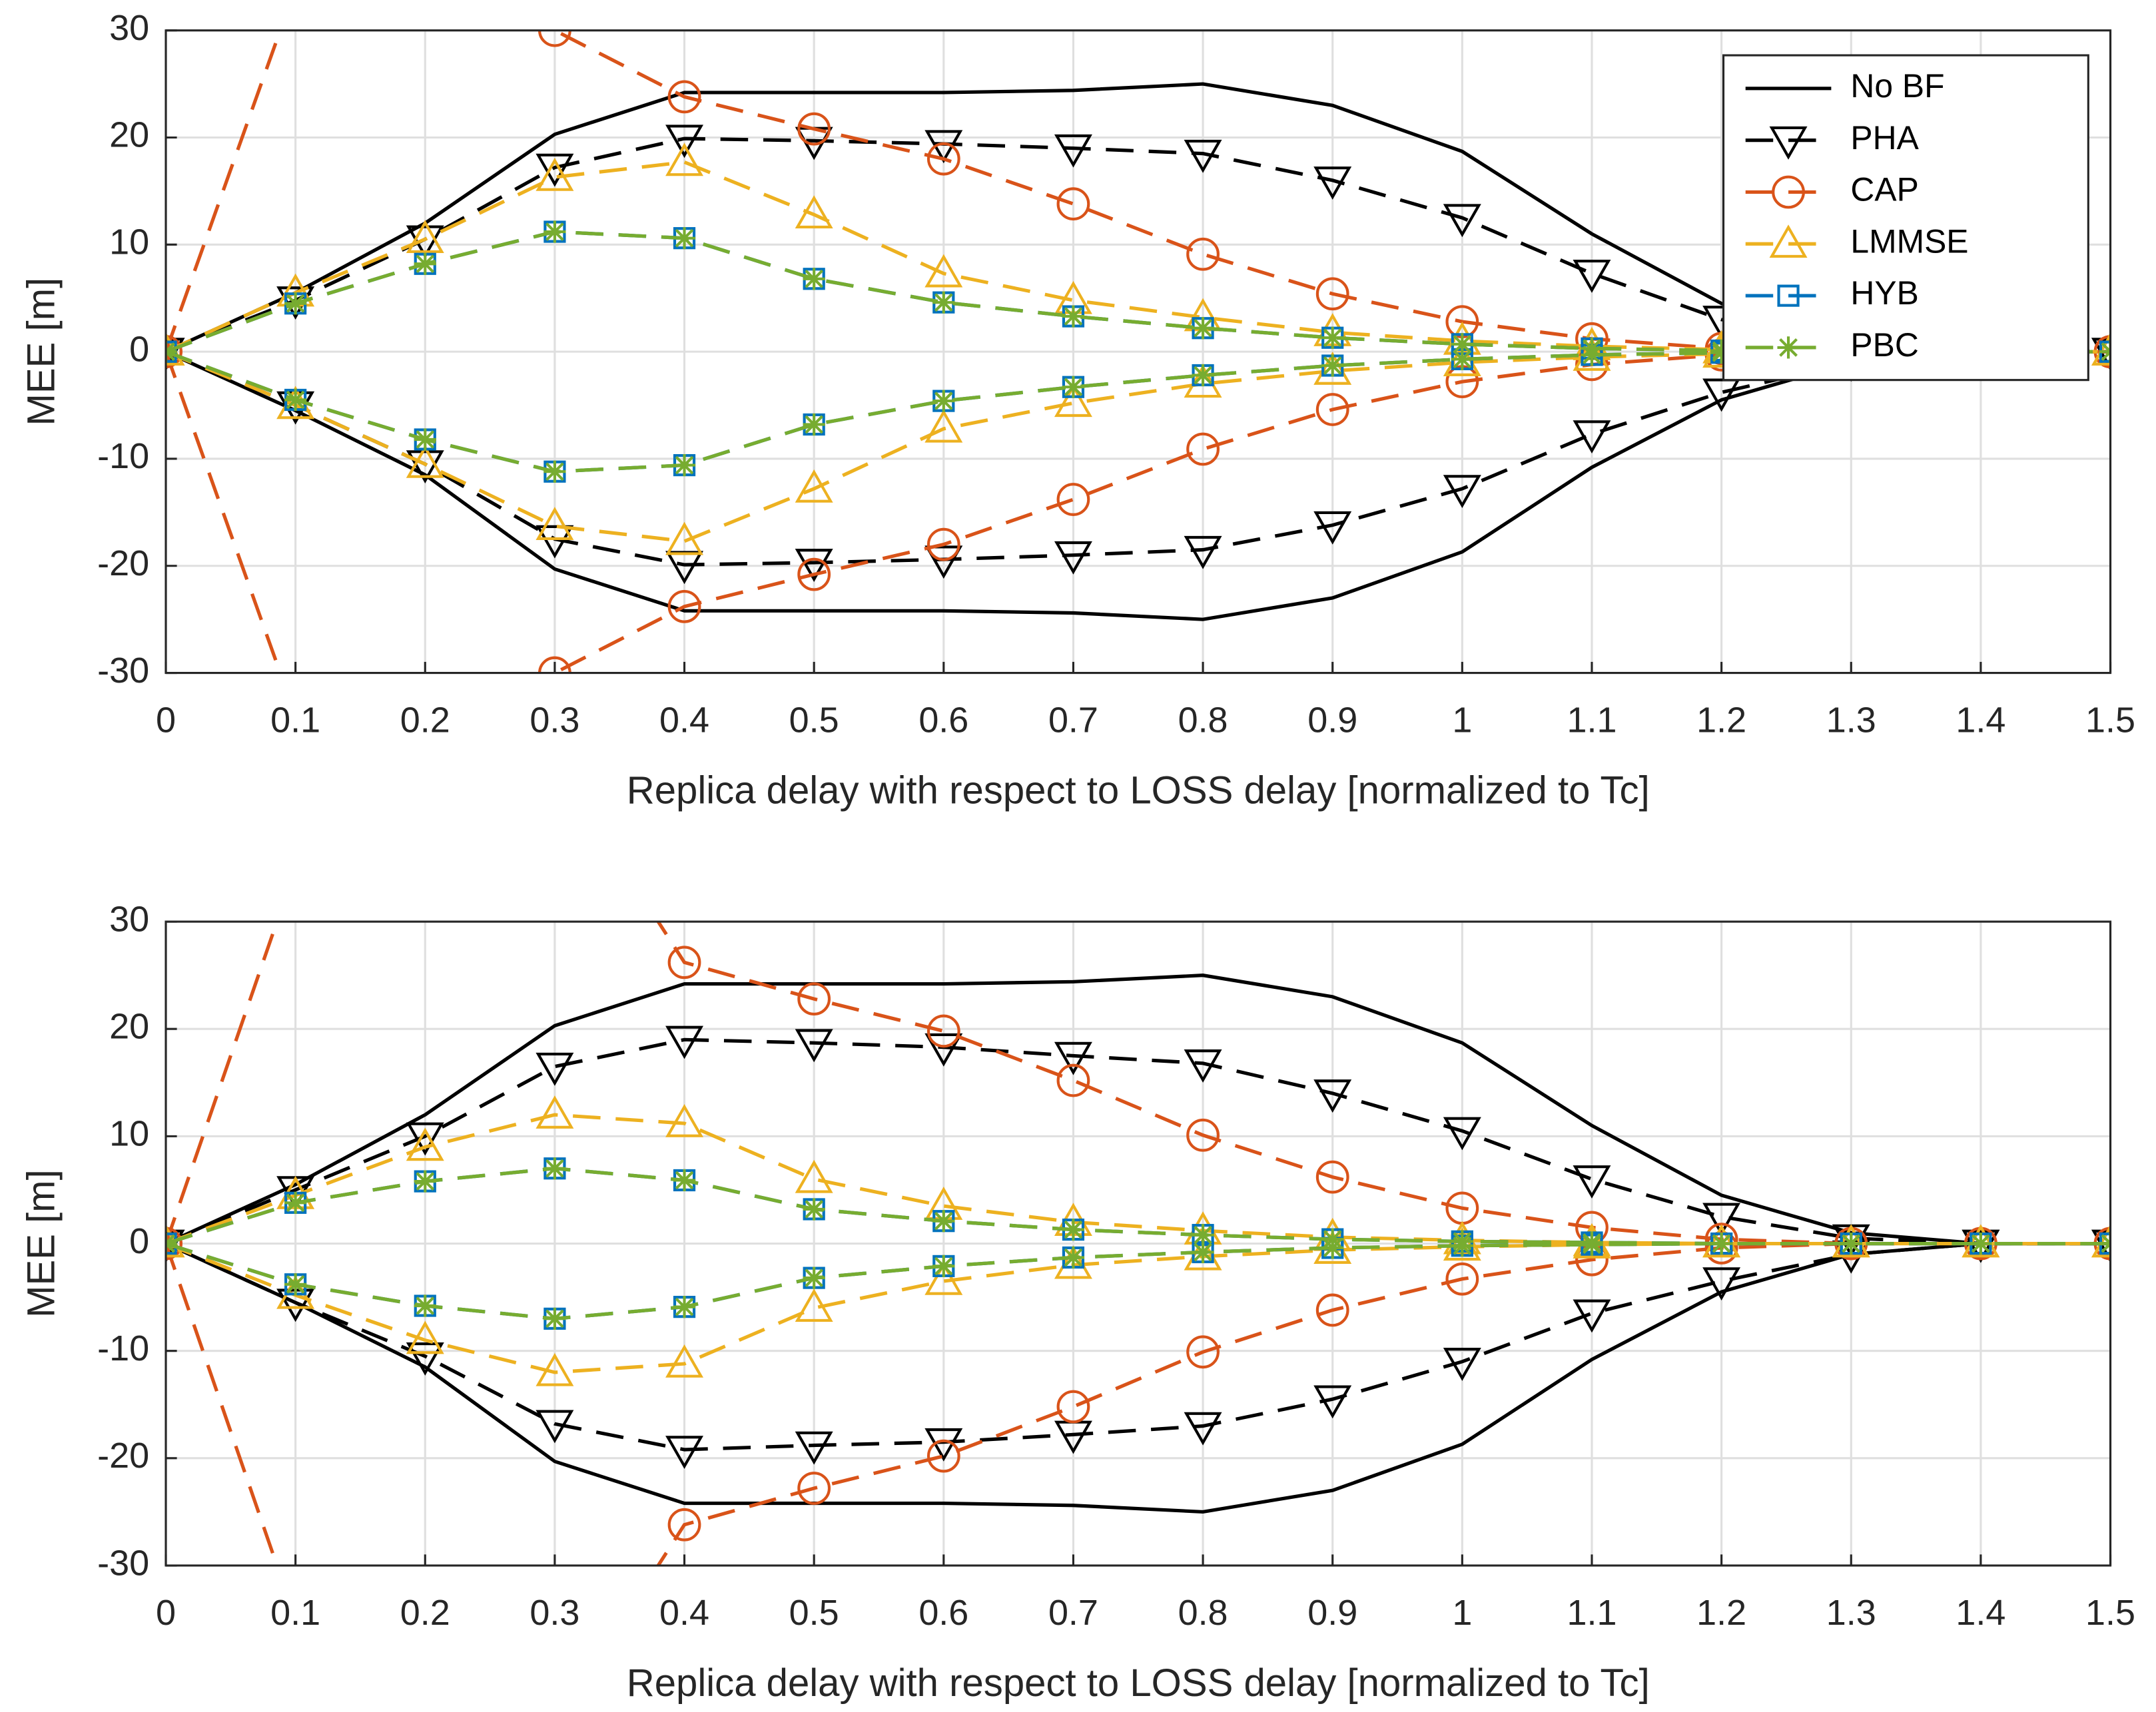  What do you see at coordinates (1721, 720) in the screenshot?
I see `x-tick-label: 1.2` at bounding box center [1721, 720].